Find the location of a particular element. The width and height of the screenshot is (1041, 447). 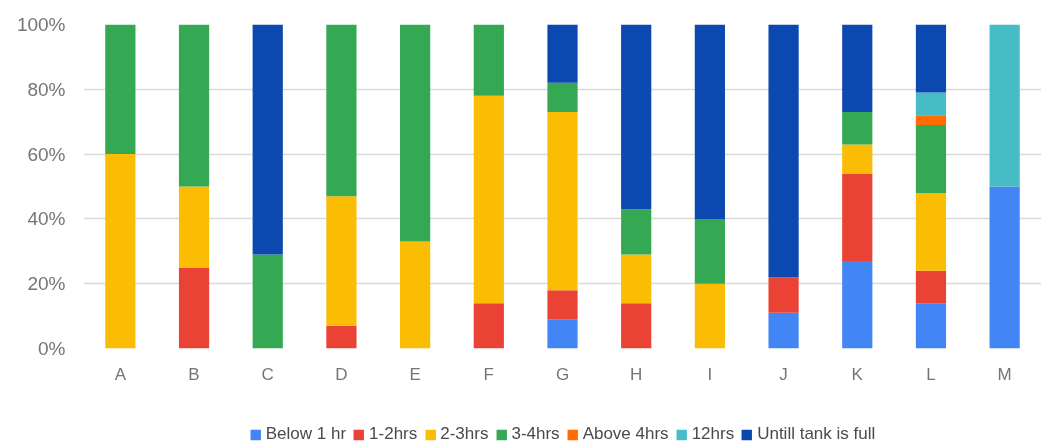

y-tick-label: 60% is located at coordinates (46, 154).